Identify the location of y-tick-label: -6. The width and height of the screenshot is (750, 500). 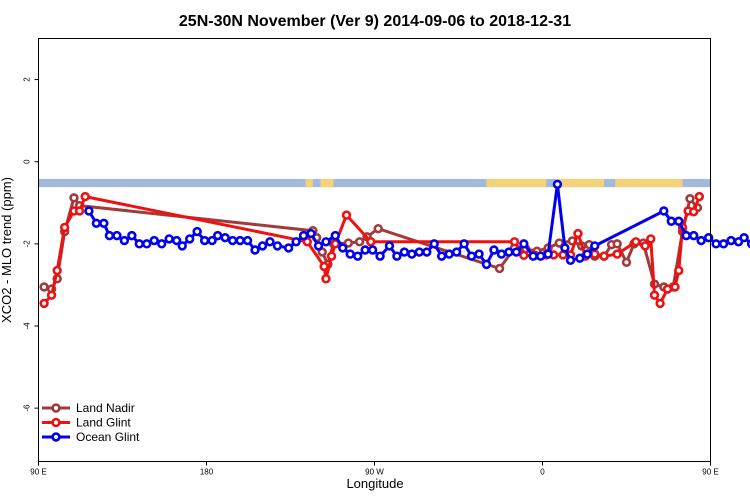
(27, 408).